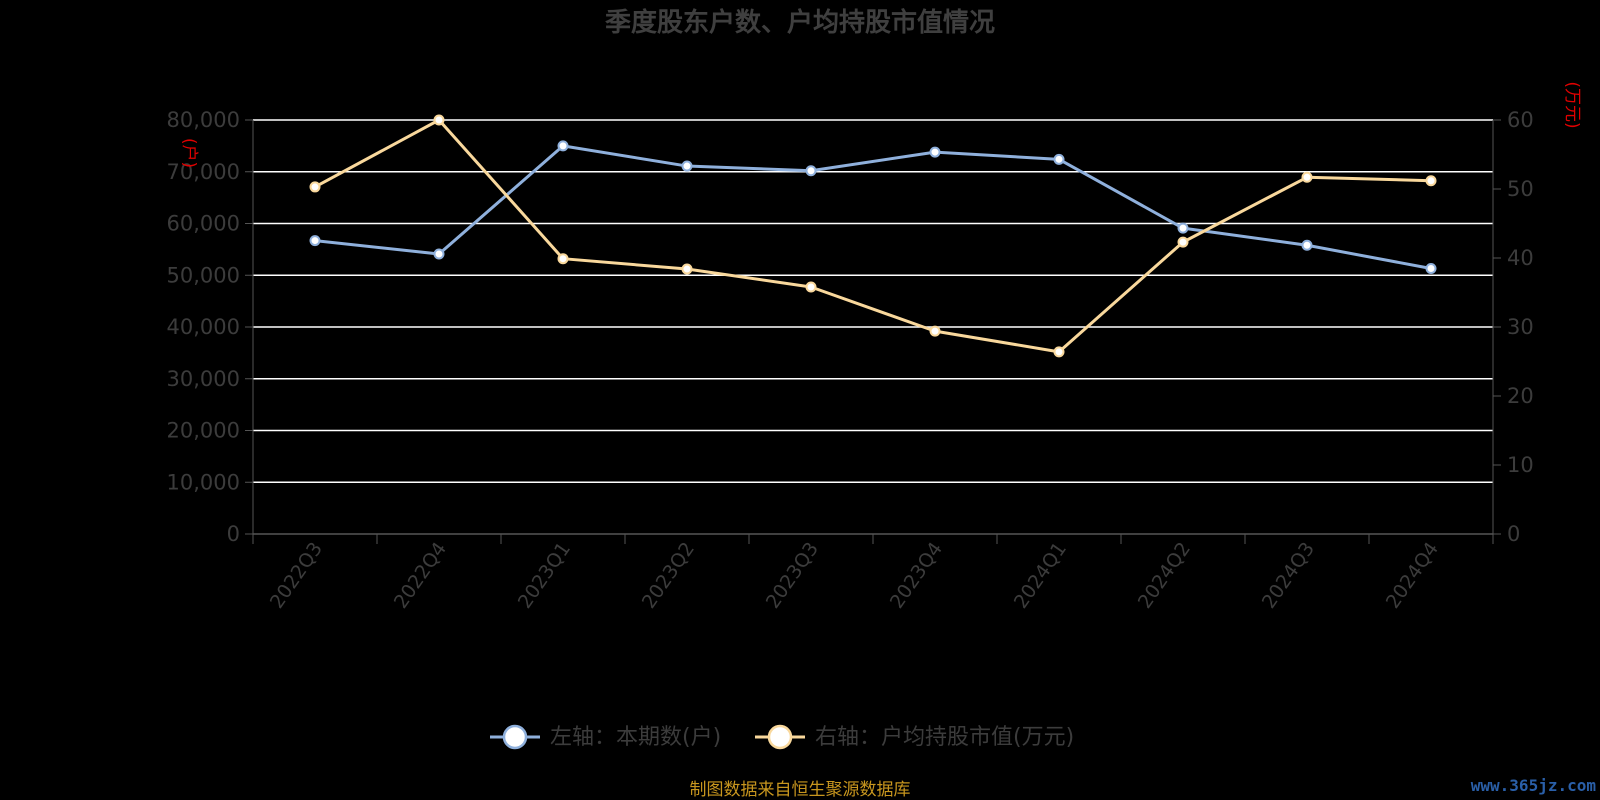 This screenshot has height=800, width=1600. What do you see at coordinates (668, 575) in the screenshot?
I see `x-axis-tick-label: 2023Q2` at bounding box center [668, 575].